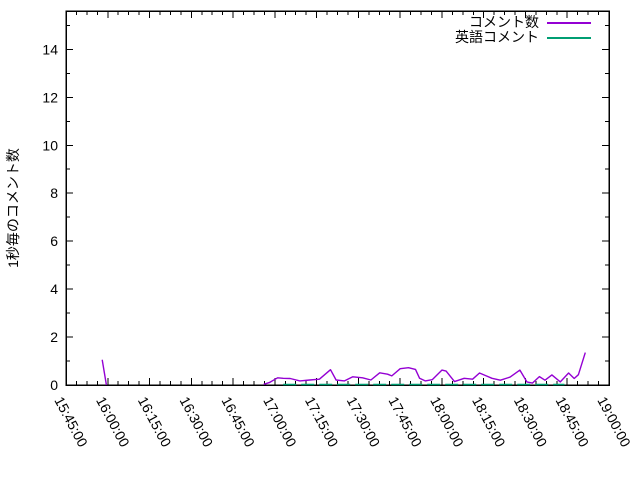 This screenshot has height=480, width=640. I want to click on y-tick-label: 12, so click(50, 97).